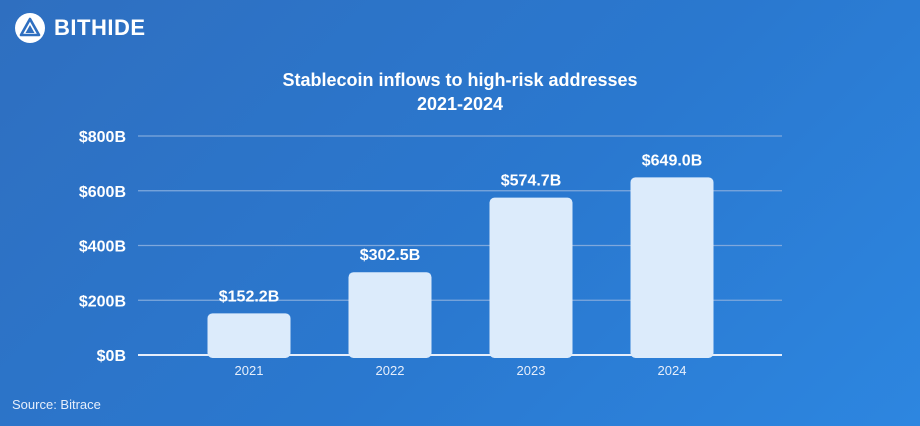  I want to click on bithide-logo-icon, so click(30, 28).